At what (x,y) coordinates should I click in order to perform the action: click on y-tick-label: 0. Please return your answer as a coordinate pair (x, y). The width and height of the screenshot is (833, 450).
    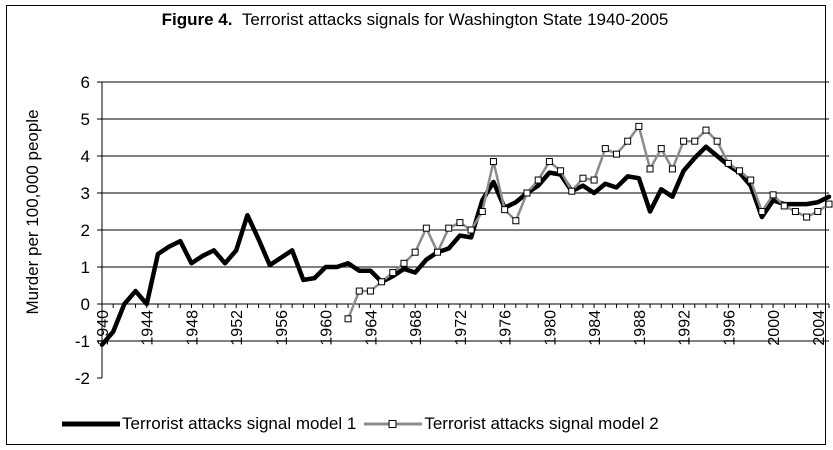
    Looking at the image, I should click on (85, 304).